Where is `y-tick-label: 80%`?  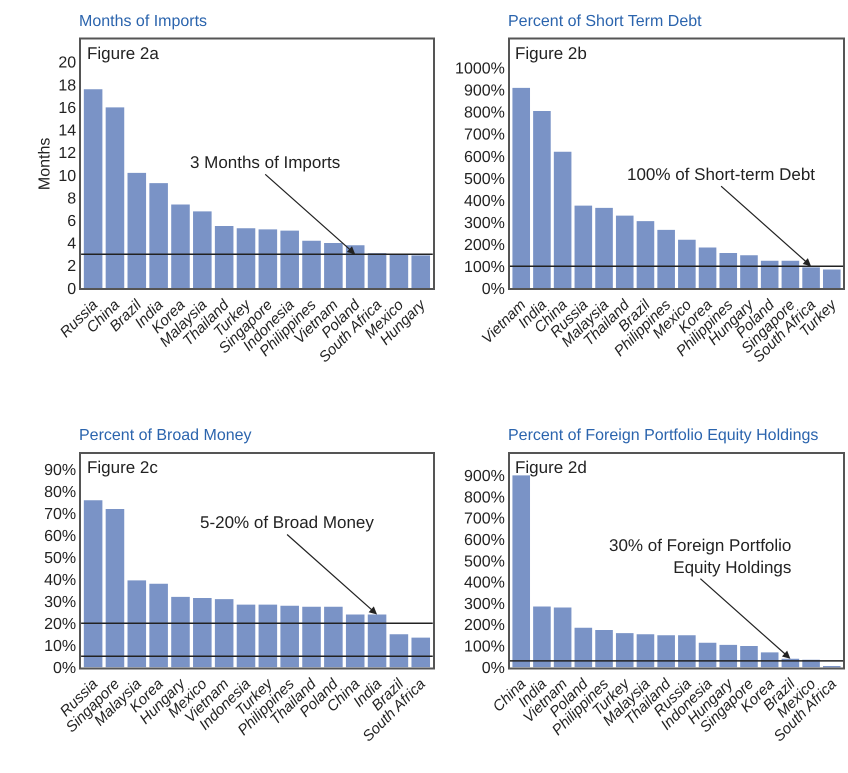 y-tick-label: 80% is located at coordinates (60, 493).